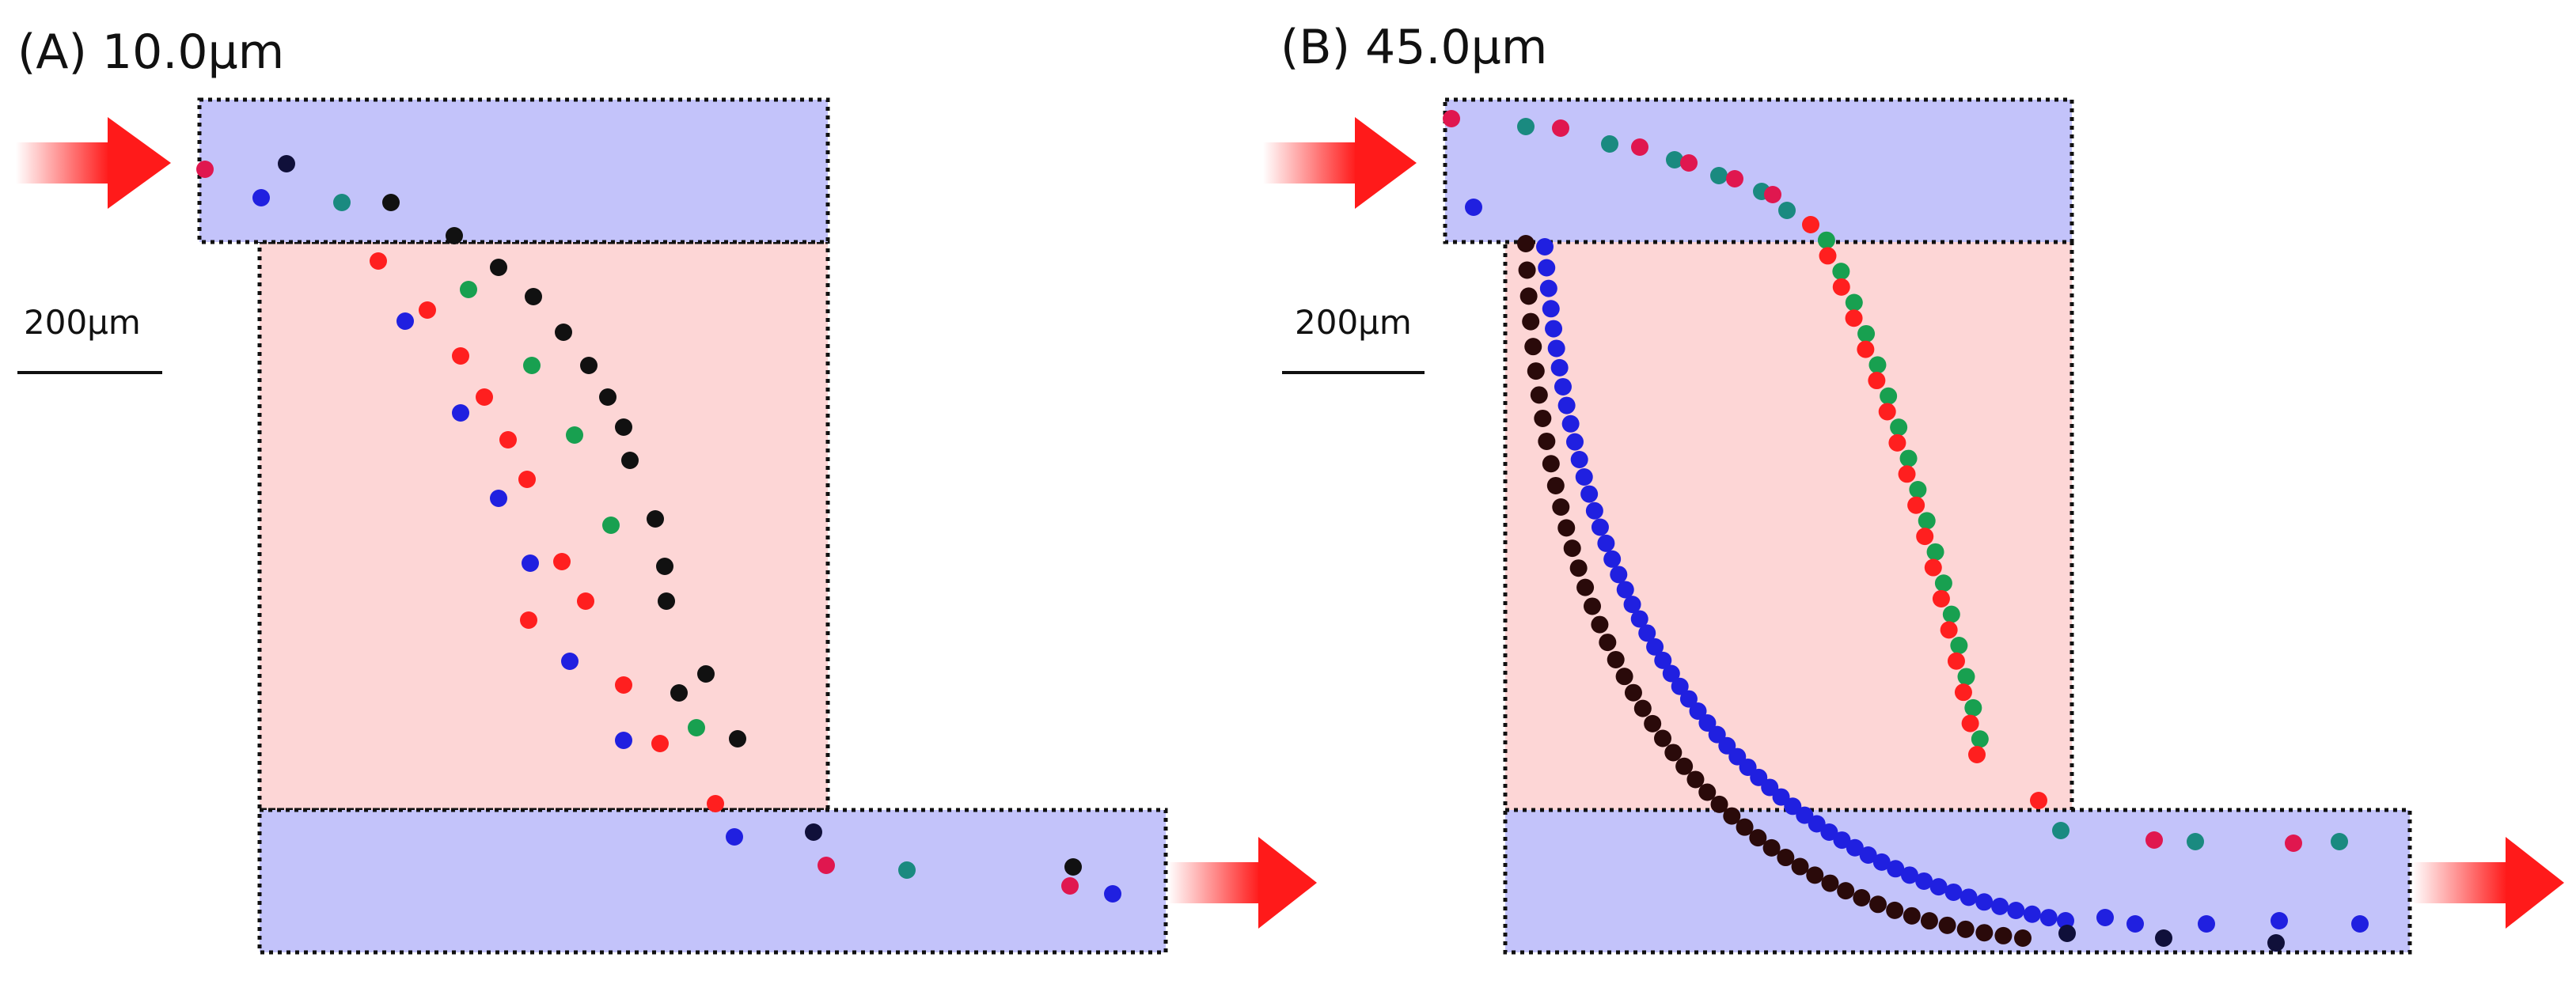 This screenshot has height=984, width=2576. Describe the element at coordinates (1353, 322) in the screenshot. I see `panel-b-scale-label: 200μm` at that location.